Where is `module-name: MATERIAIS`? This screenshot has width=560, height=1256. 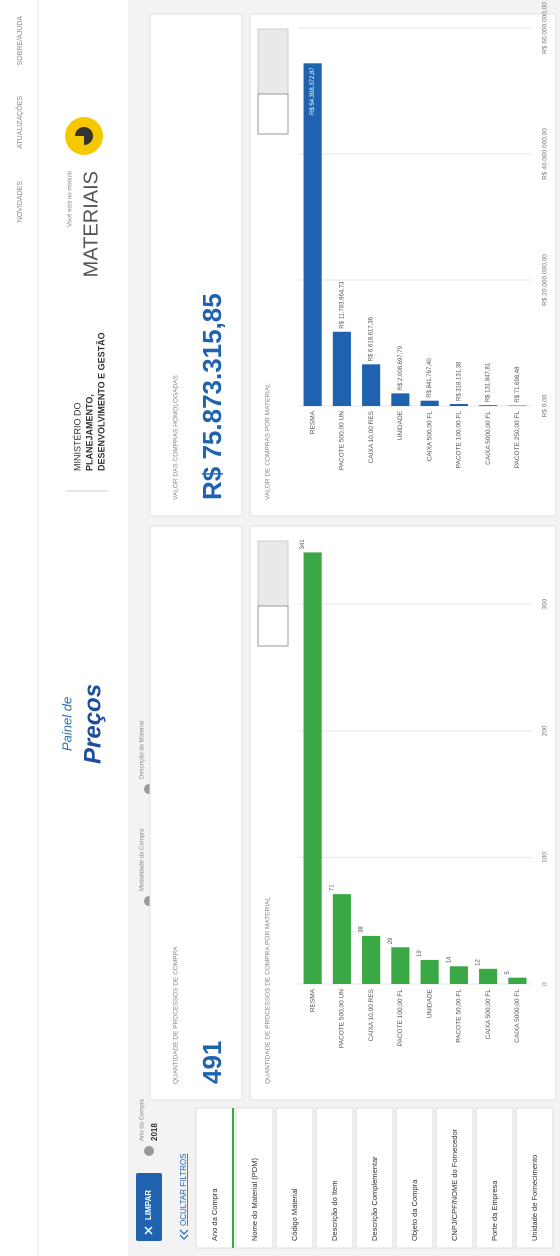
module-name: MATERIAIS is located at coordinates (91, 224).